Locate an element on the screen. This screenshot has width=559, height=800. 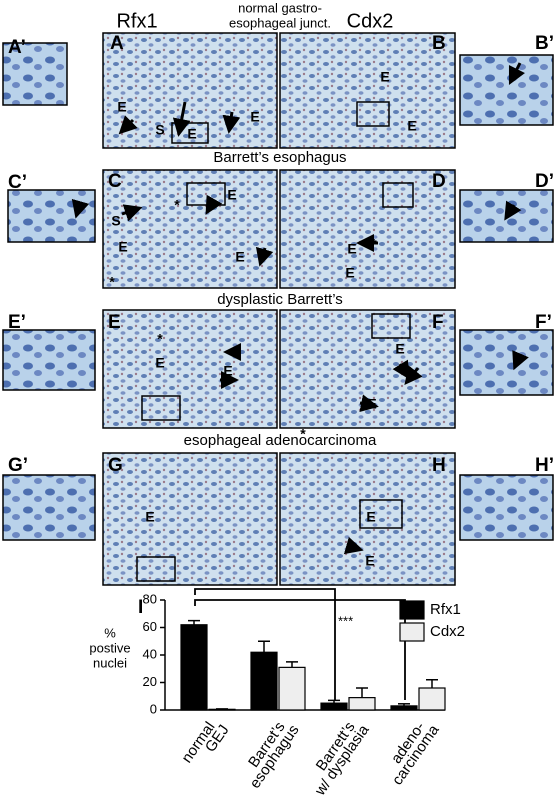
y-tick-label: 80 is located at coordinates (150, 598).